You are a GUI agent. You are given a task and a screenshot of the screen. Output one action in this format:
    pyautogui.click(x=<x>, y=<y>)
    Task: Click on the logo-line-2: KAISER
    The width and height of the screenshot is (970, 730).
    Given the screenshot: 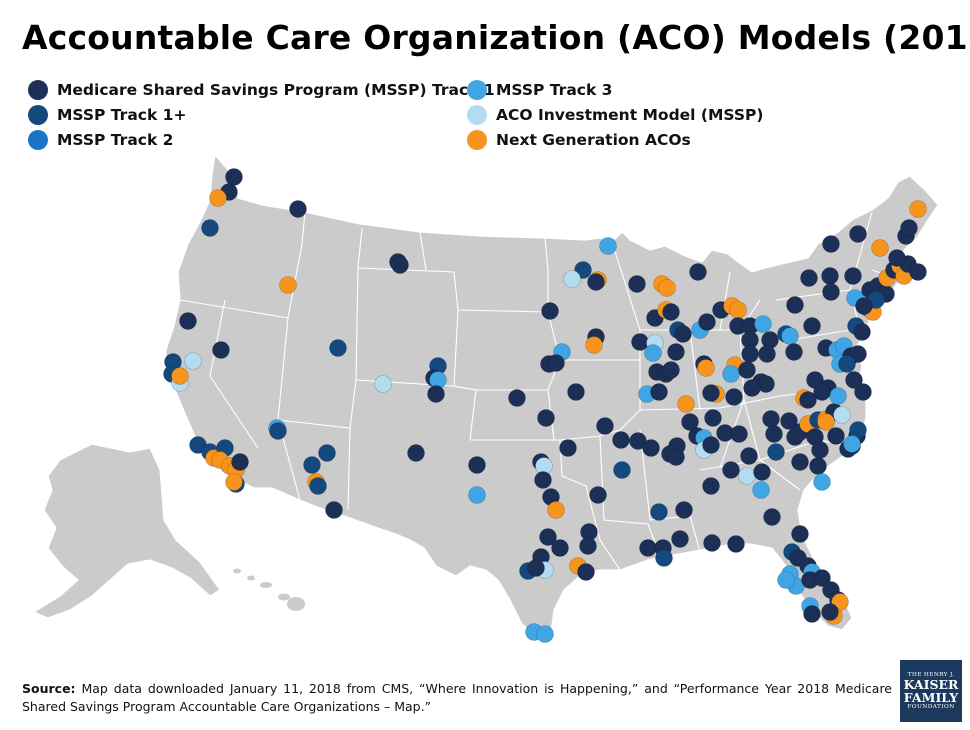 What is the action you would take?
    pyautogui.click(x=931, y=684)
    